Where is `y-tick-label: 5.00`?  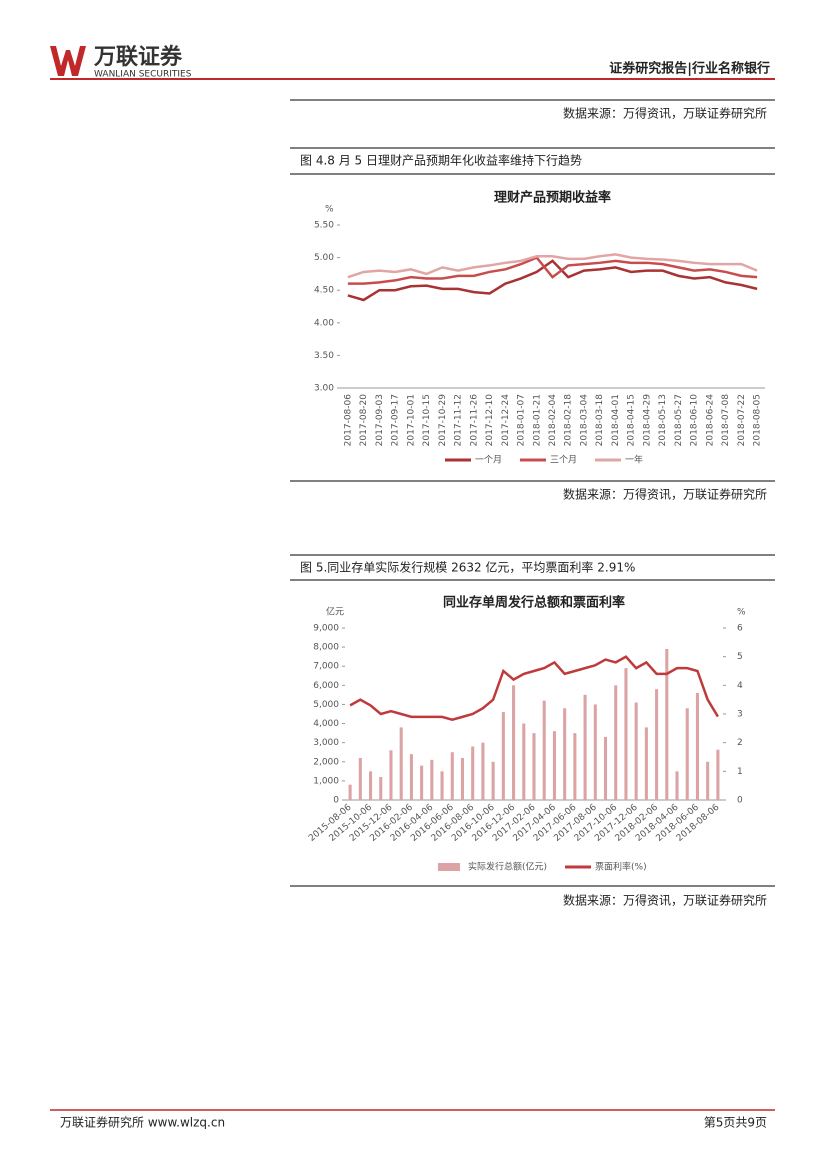
y-tick-label: 5.00 is located at coordinates (324, 258).